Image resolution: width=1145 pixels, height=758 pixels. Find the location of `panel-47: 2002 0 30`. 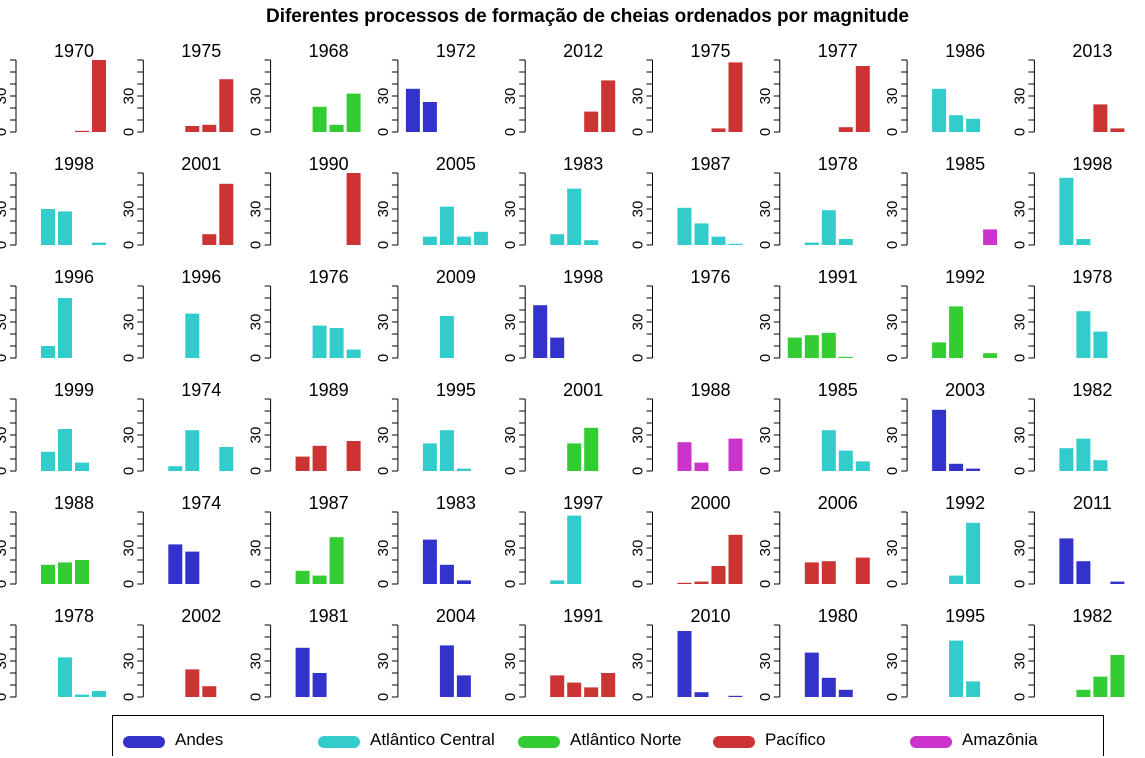

panel-47: 2002 0 30 is located at coordinates (170, 653).